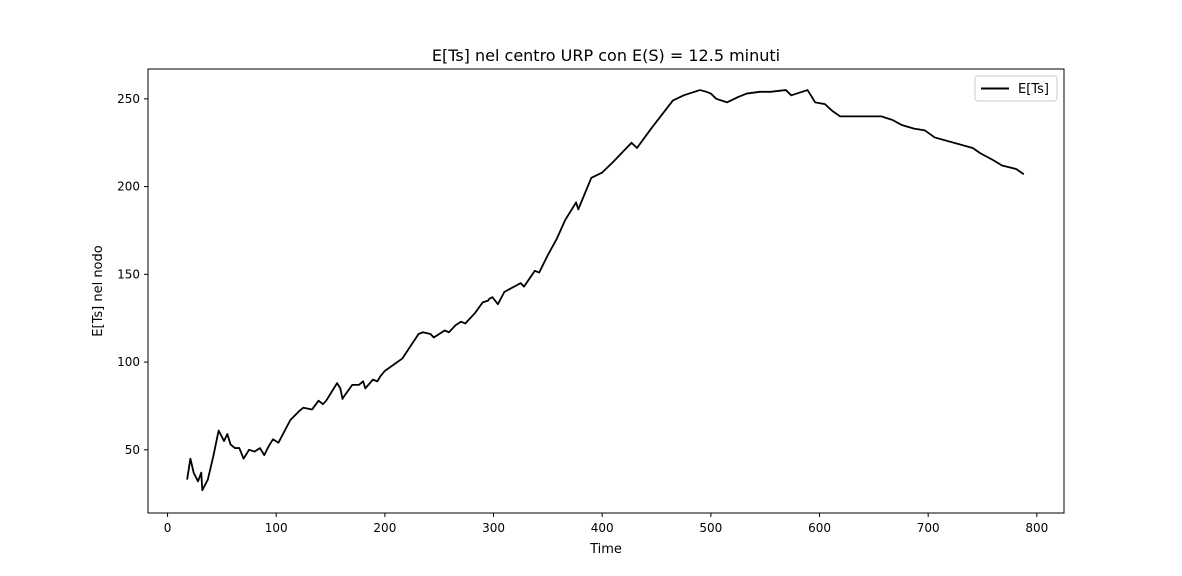 The image size is (1182, 576). I want to click on x-tick-label: 0, so click(168, 528).